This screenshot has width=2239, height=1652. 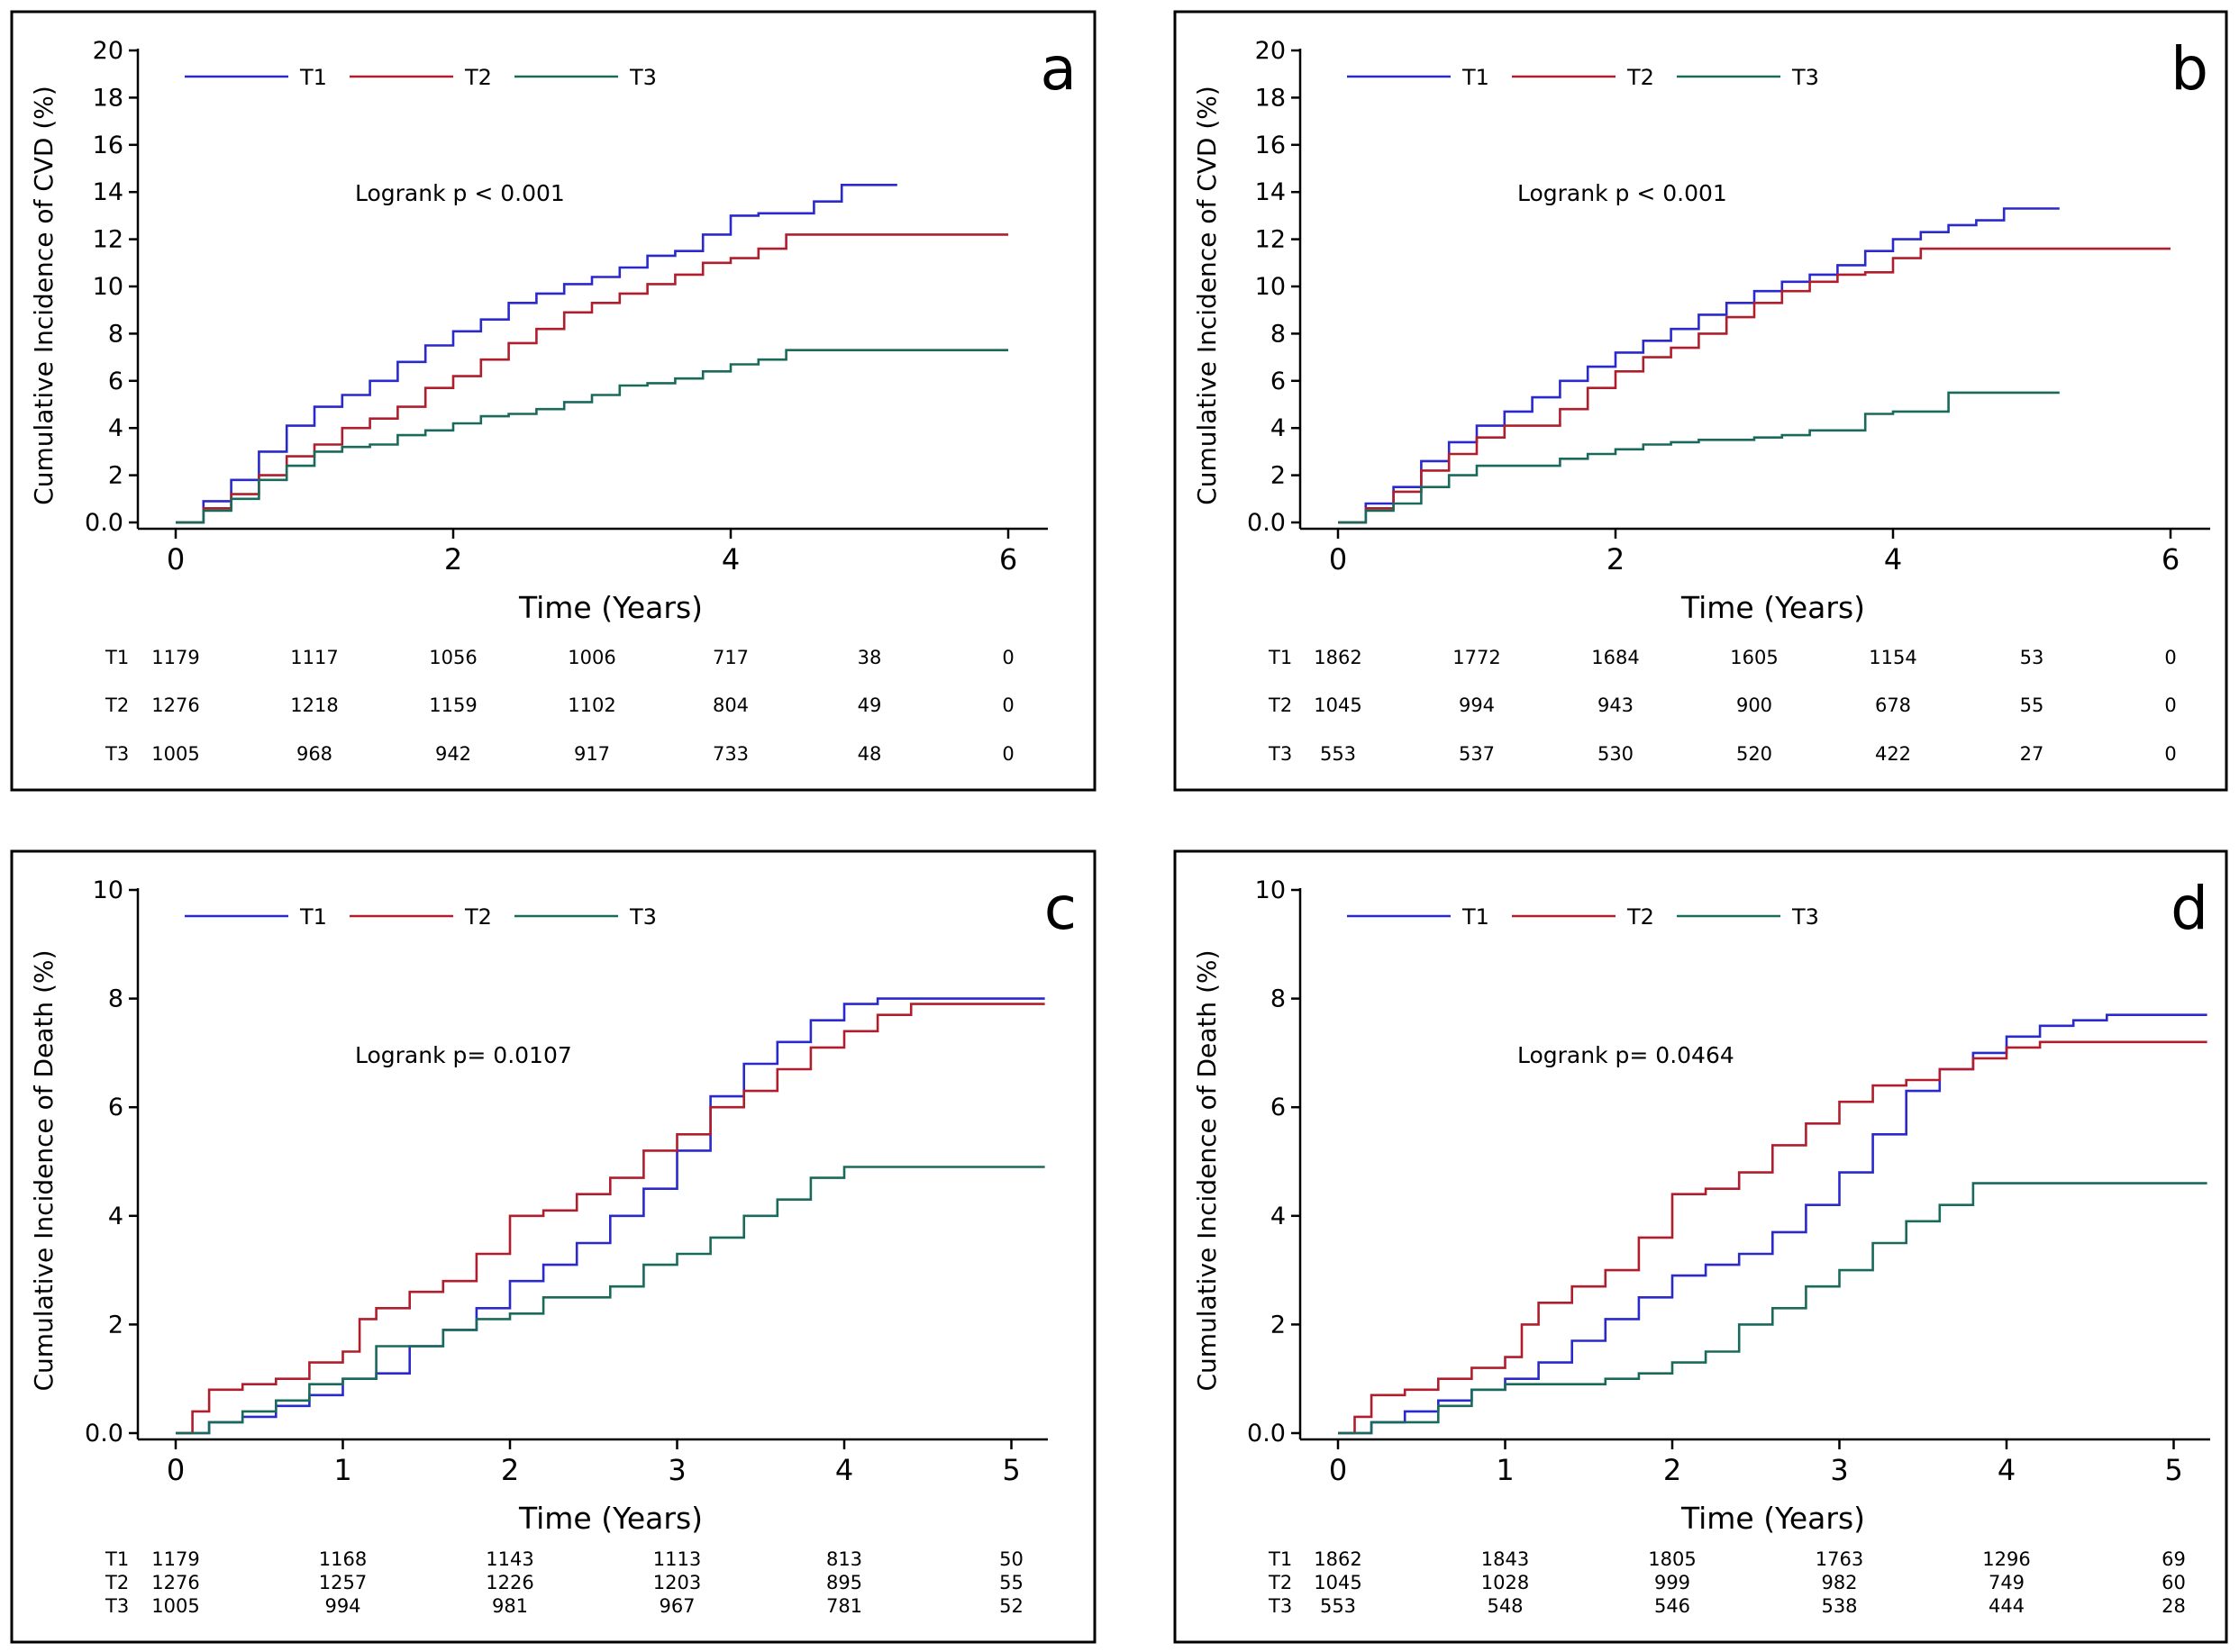 What do you see at coordinates (1672, 1606) in the screenshot?
I see `risk-value: 546` at bounding box center [1672, 1606].